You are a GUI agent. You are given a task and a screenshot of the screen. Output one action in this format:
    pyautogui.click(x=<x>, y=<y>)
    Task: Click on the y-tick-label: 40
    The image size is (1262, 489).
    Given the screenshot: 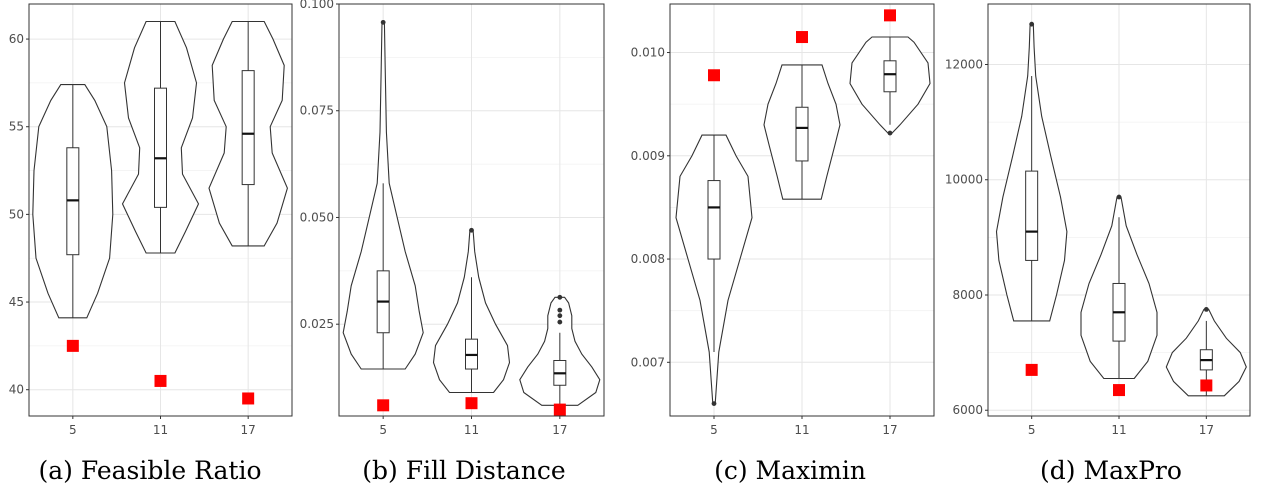 What is the action you would take?
    pyautogui.click(x=16, y=390)
    